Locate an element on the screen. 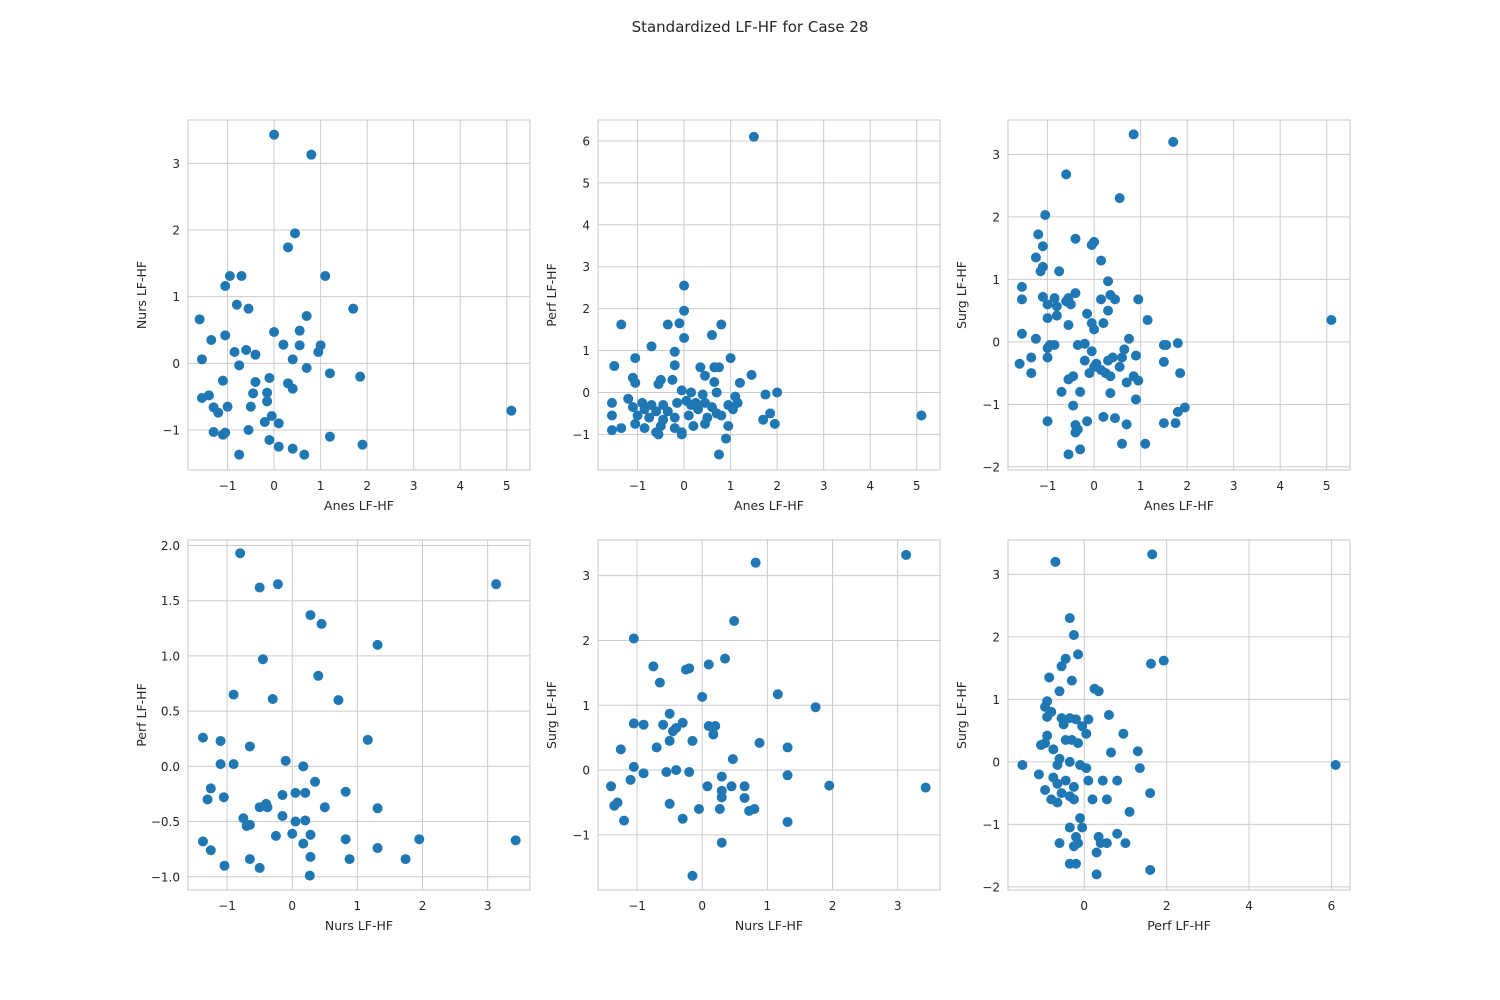 The height and width of the screenshot is (1000, 1500). y-tick-label: 2.0 is located at coordinates (170, 546).